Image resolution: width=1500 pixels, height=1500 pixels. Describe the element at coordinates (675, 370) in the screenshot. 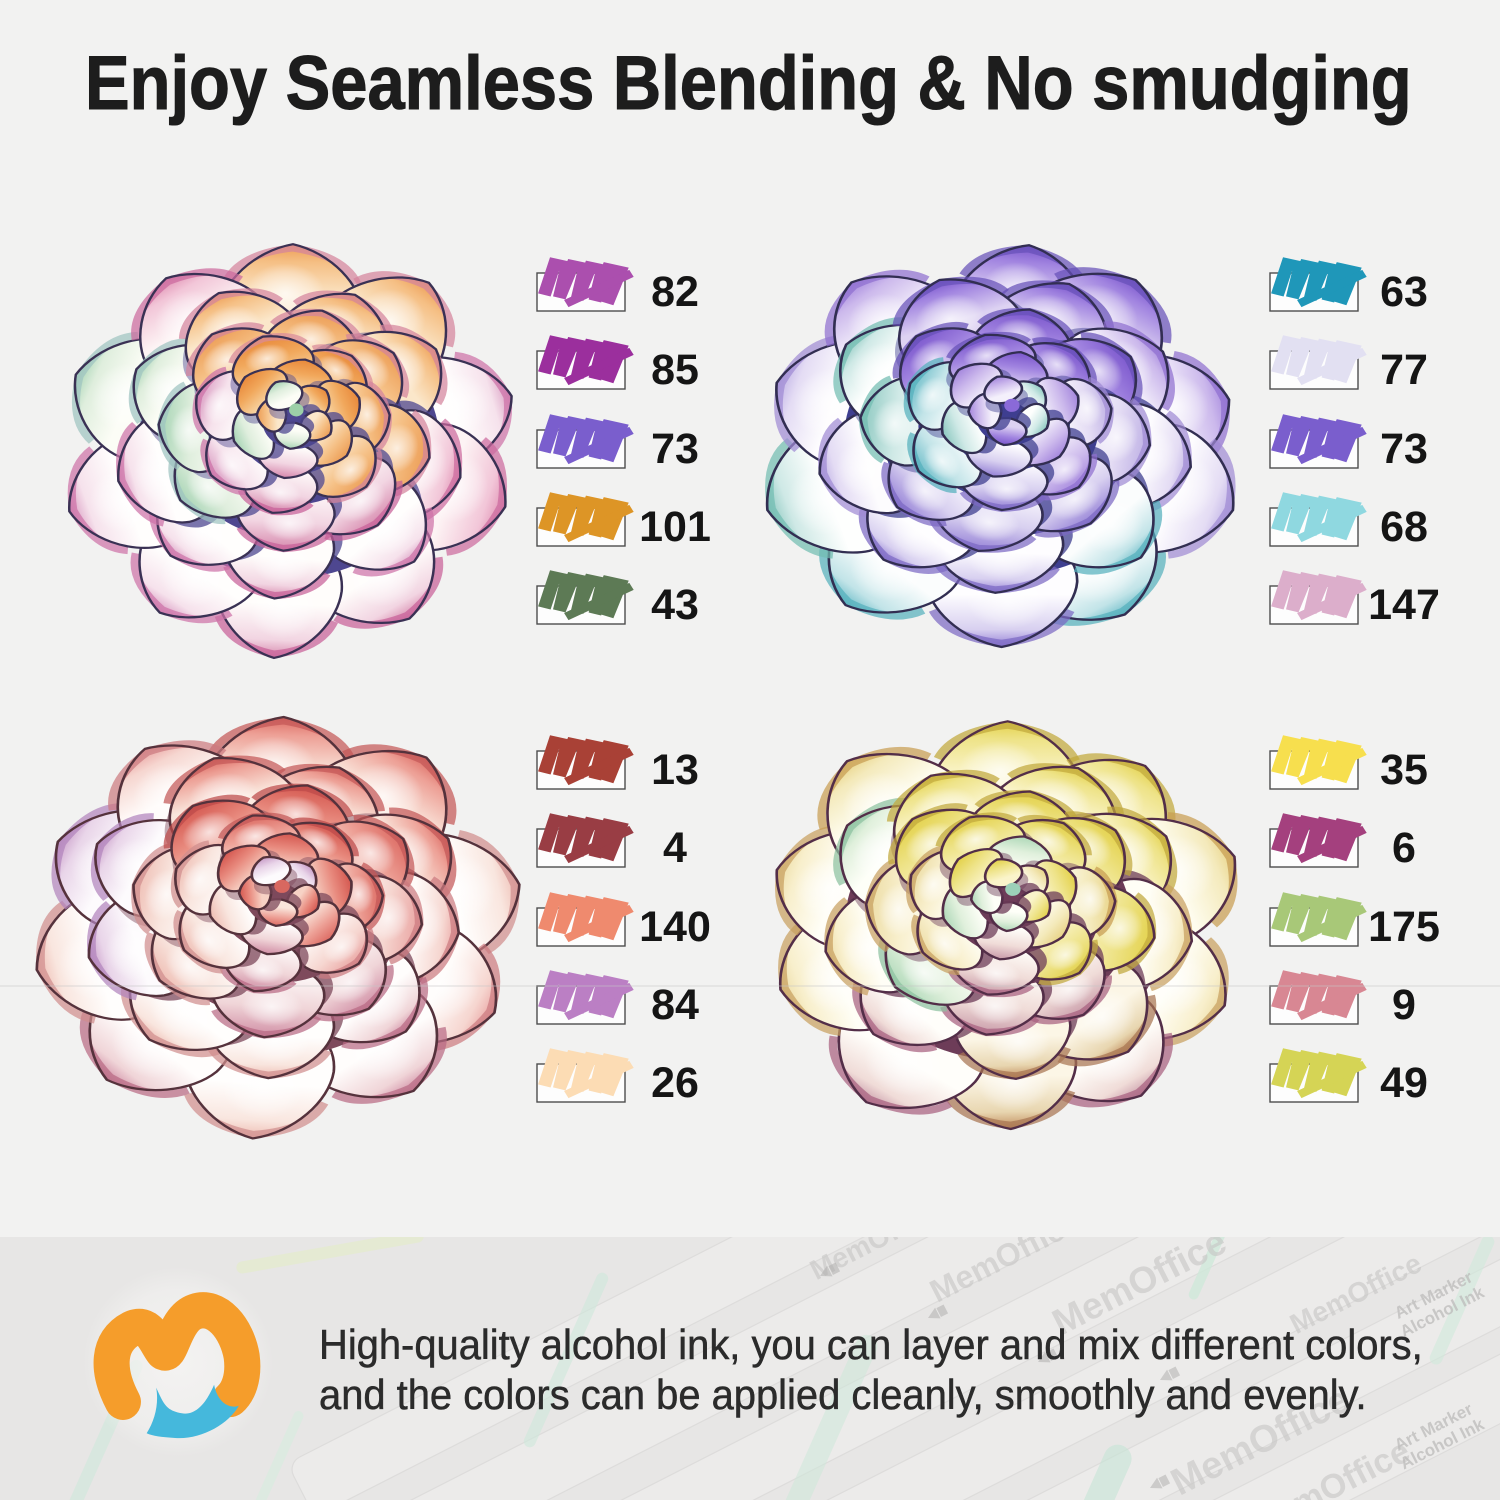

I see `svg-text: 85` at that location.